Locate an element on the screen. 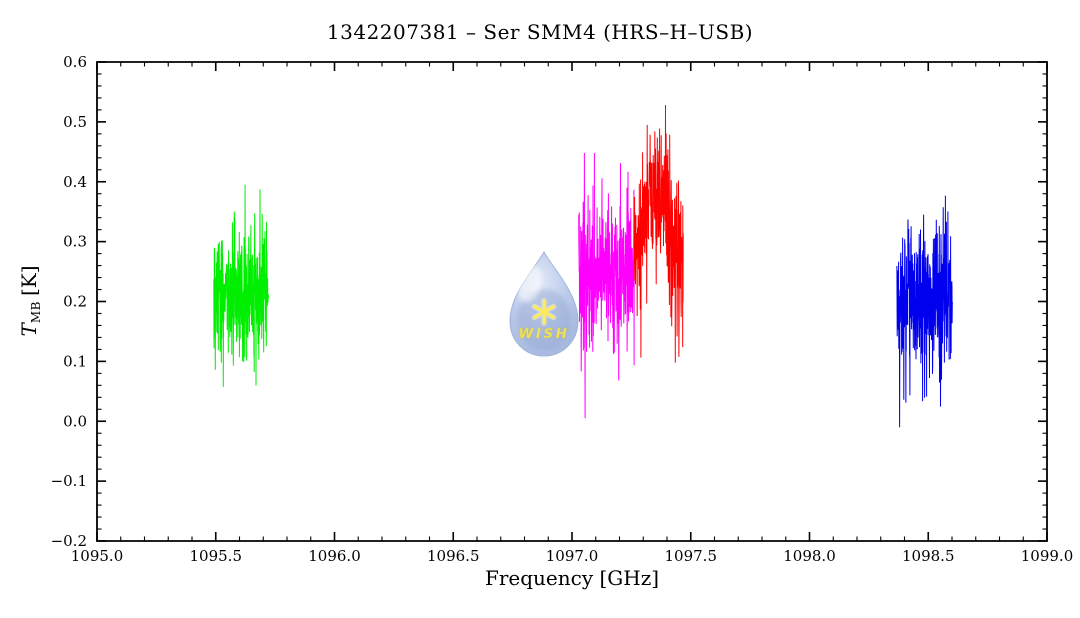 The height and width of the screenshot is (618, 1080). x-tick-label: 1095.5 is located at coordinates (216, 556).